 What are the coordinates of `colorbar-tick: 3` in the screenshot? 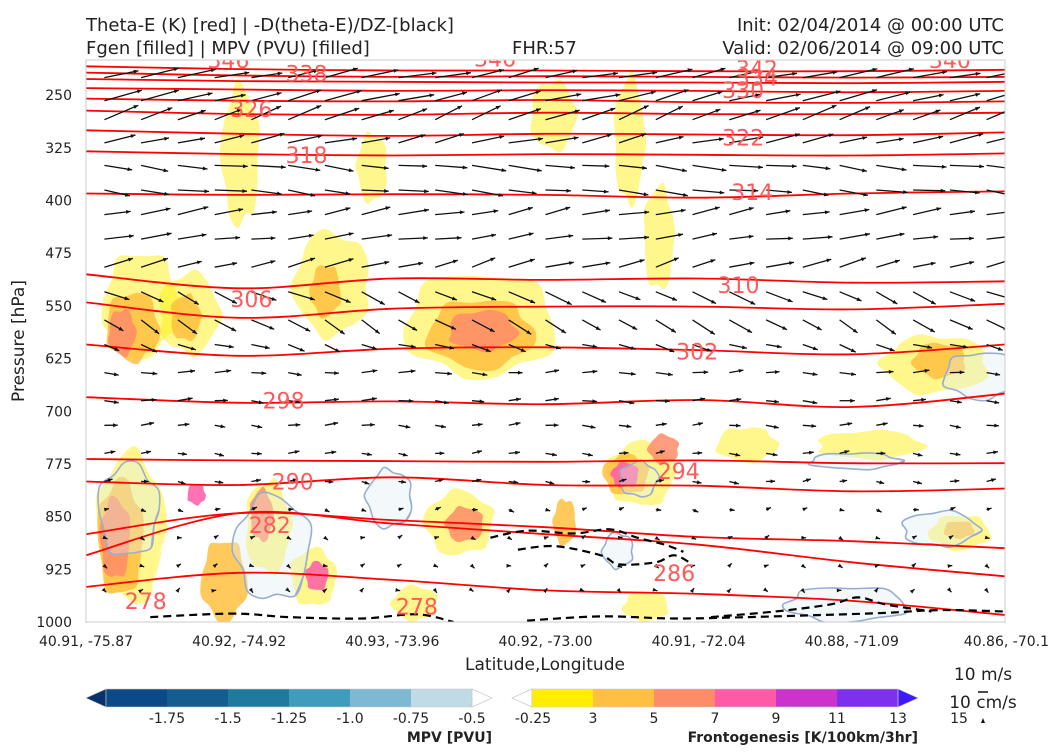 It's located at (593, 719).